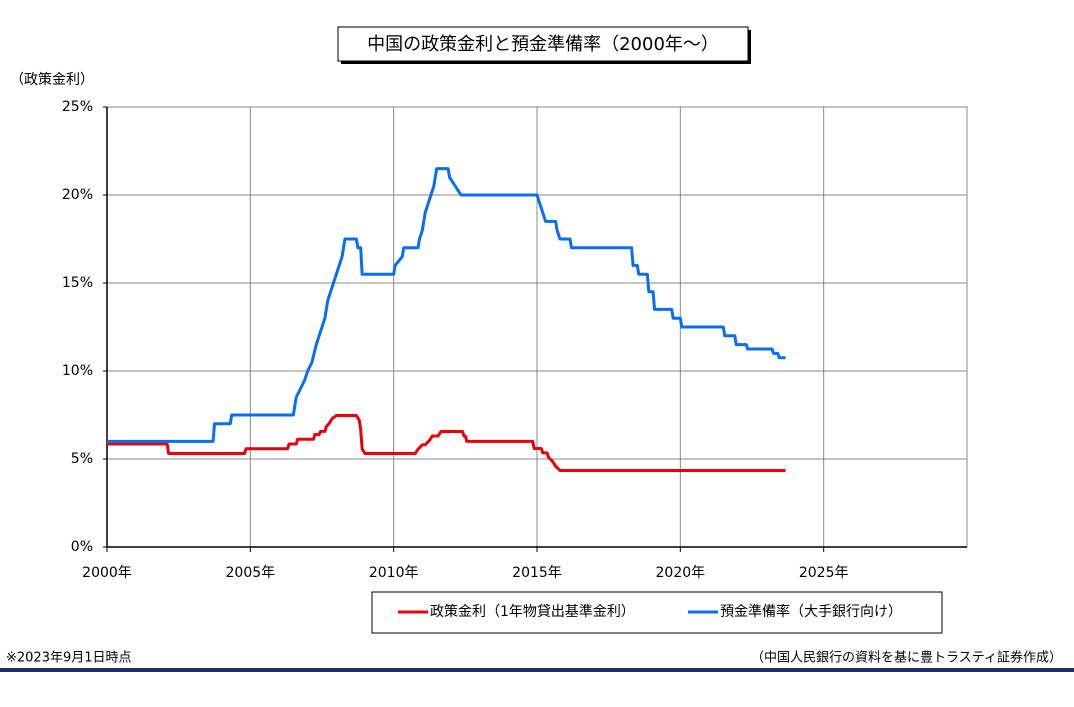 This screenshot has height=707, width=1074. I want to click on title-box, so click(543, 44).